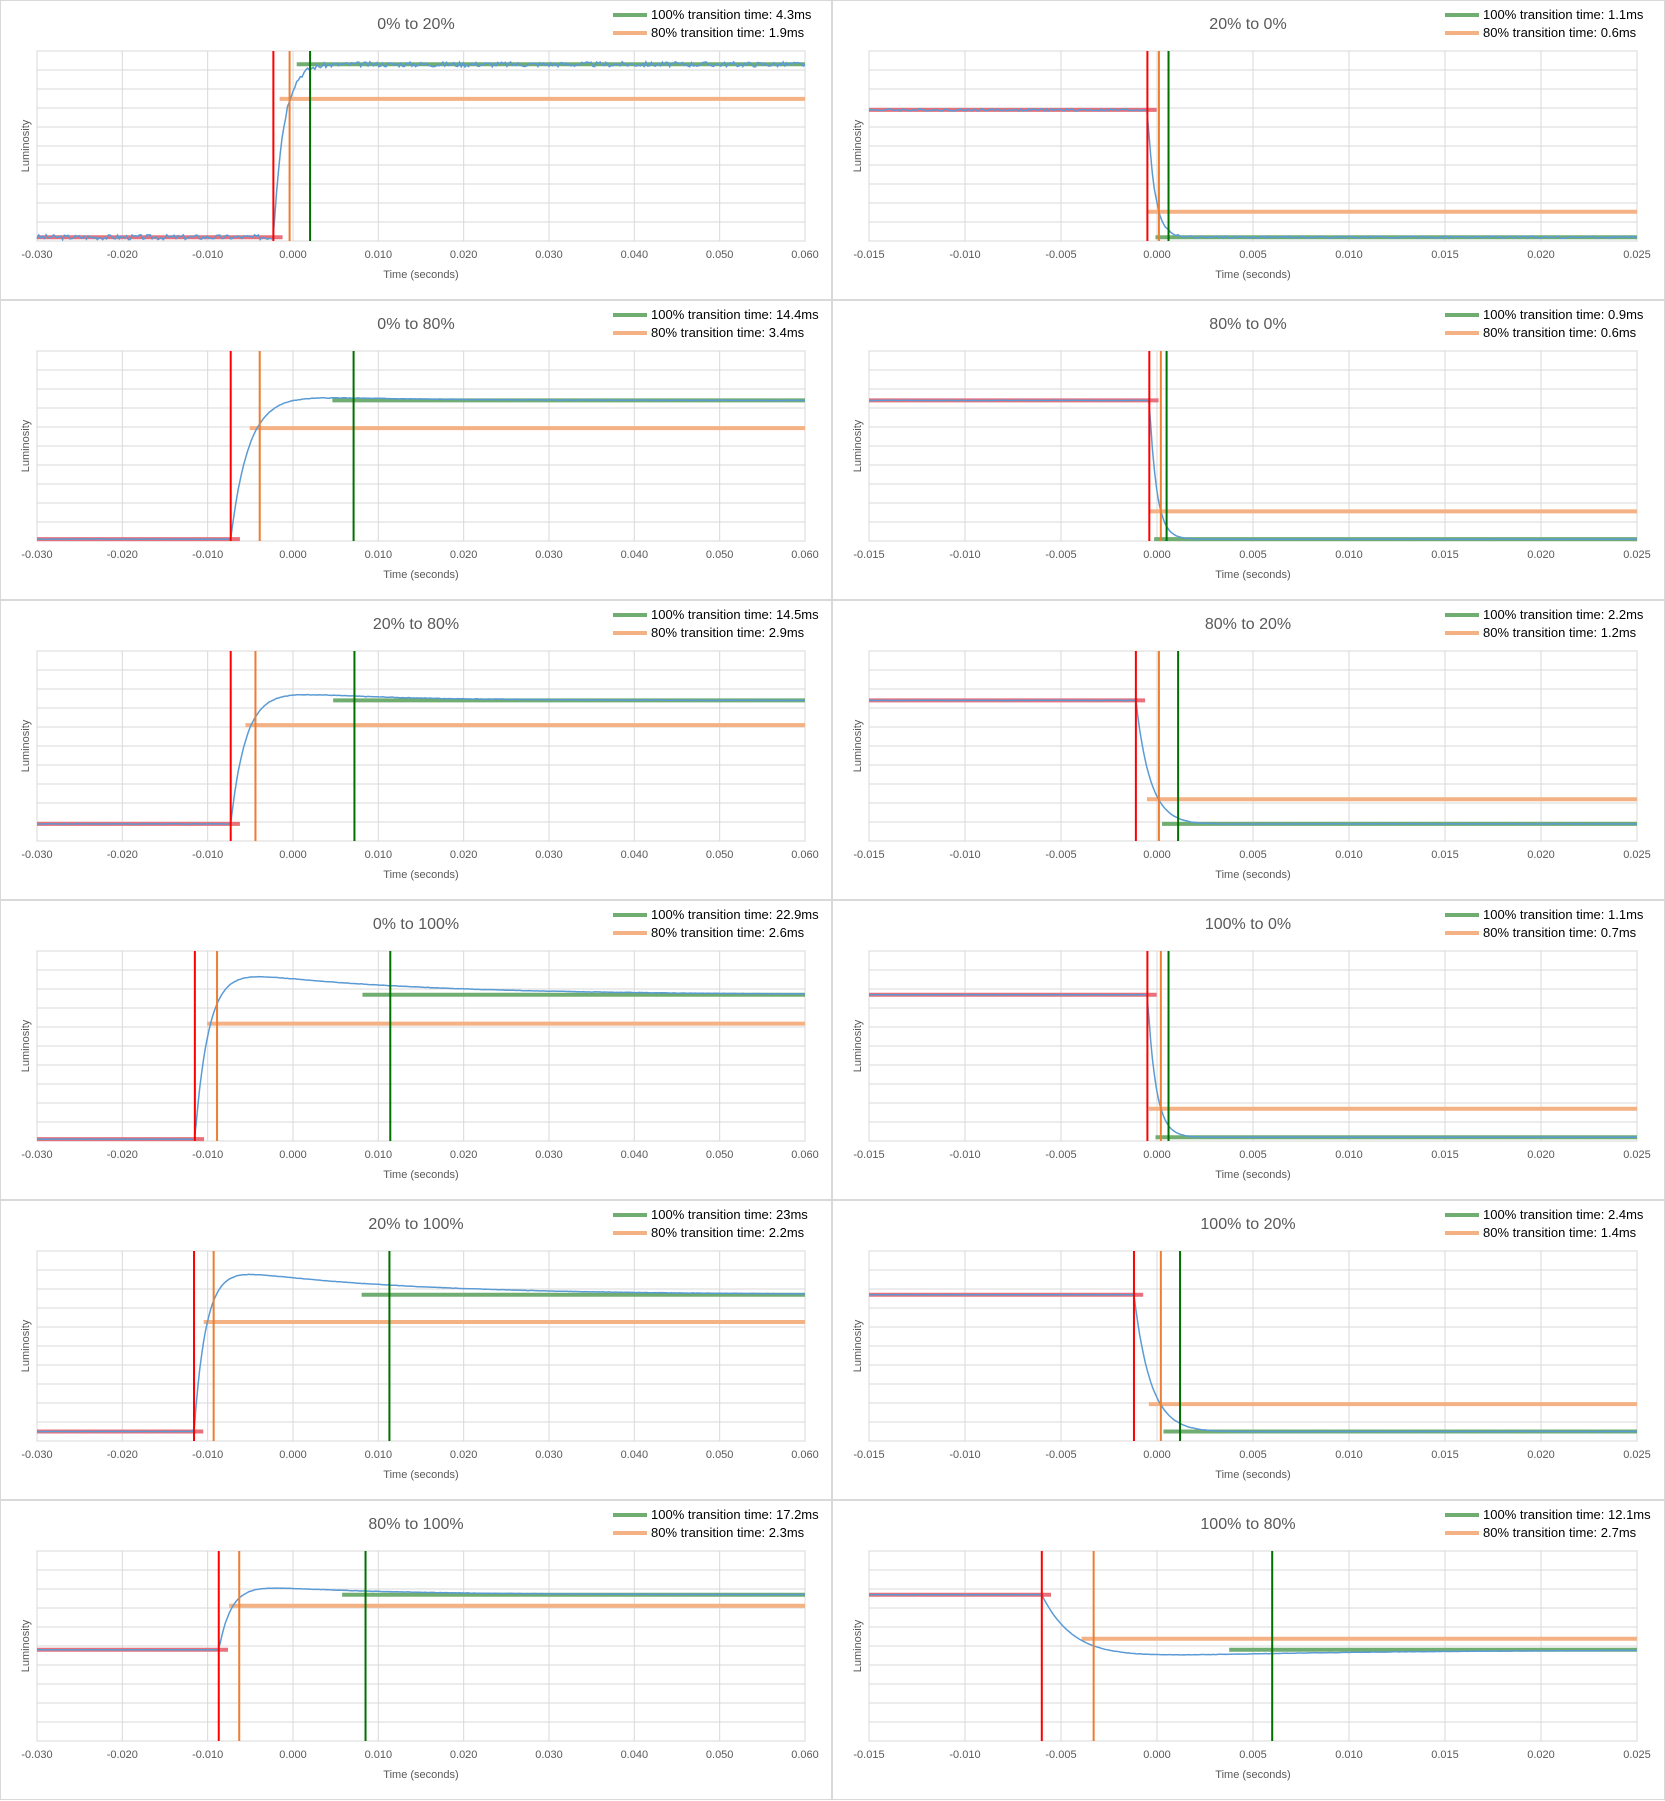 Image resolution: width=1665 pixels, height=1801 pixels. What do you see at coordinates (1567, 1514) in the screenshot?
I see `legend-100-label: 100% transition time: 12.1ms` at bounding box center [1567, 1514].